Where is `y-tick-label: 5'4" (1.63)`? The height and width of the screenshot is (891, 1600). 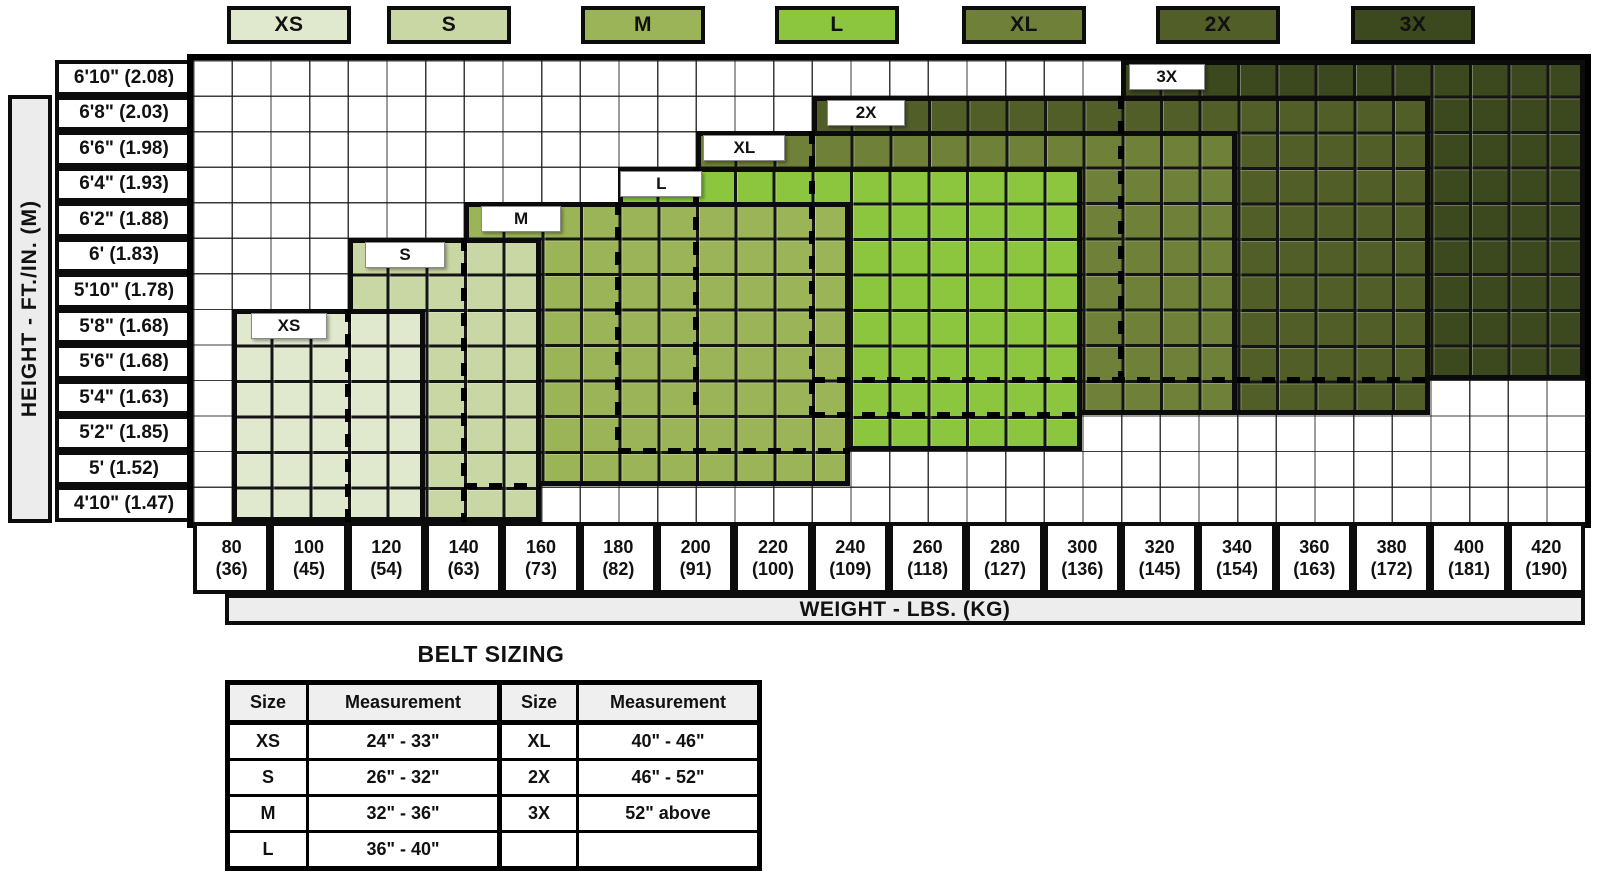
y-tick-label: 5'4" (1.63) is located at coordinates (124, 397).